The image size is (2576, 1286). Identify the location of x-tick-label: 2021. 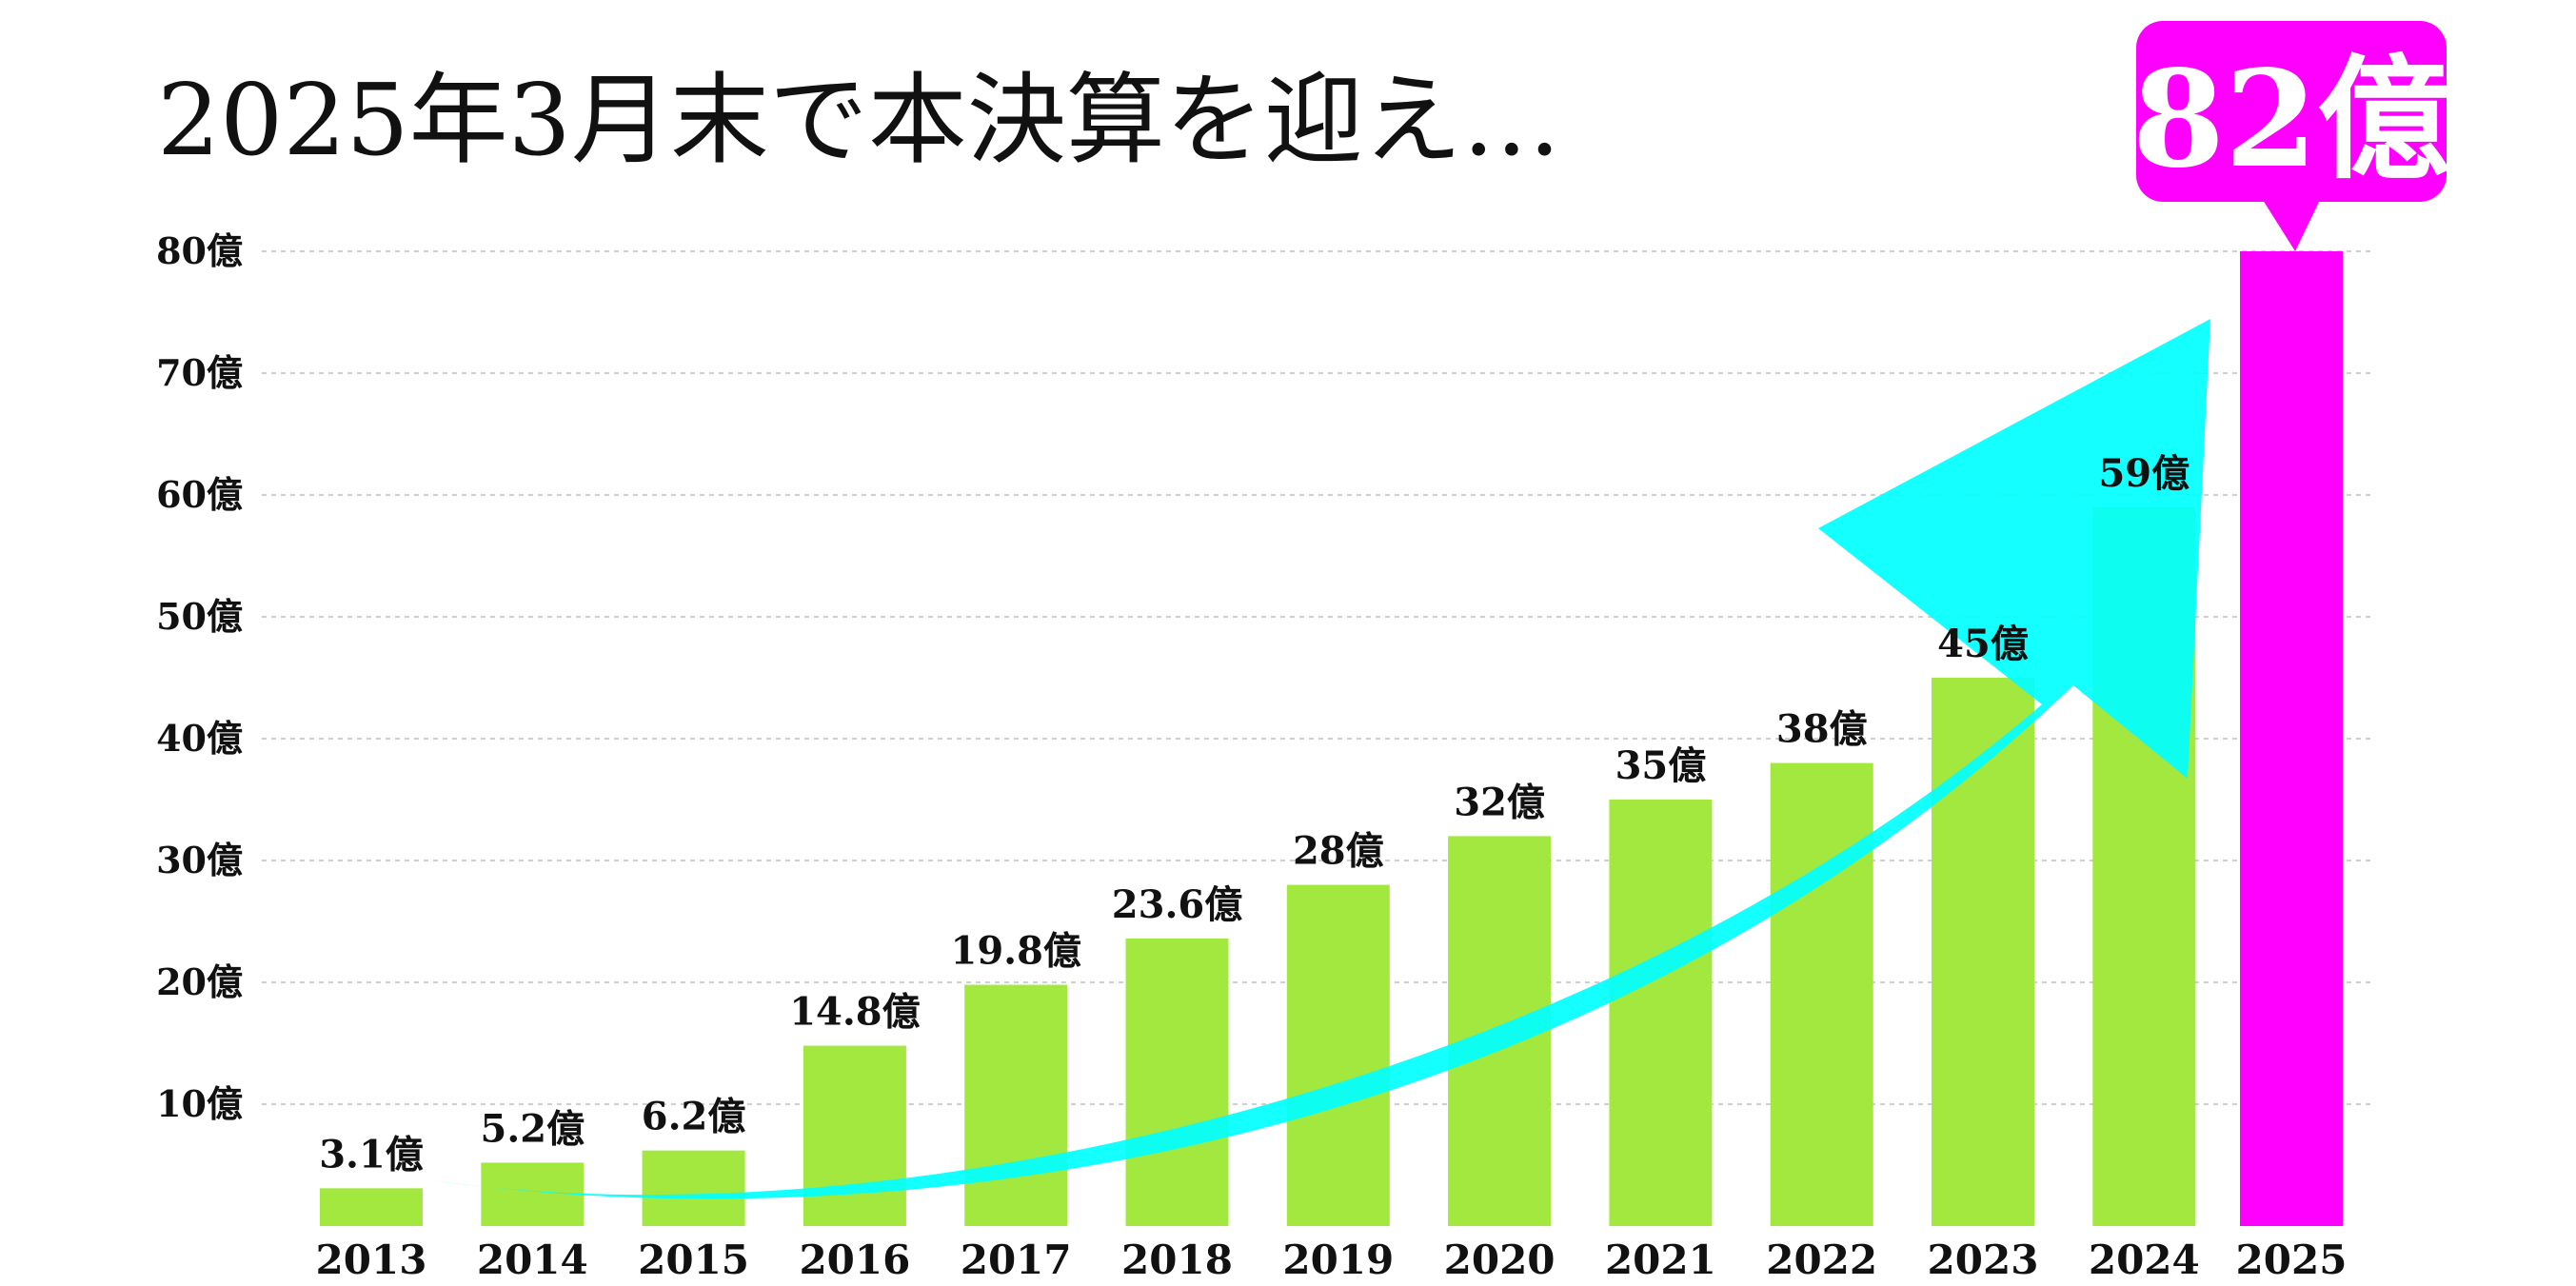
(1660, 1260).